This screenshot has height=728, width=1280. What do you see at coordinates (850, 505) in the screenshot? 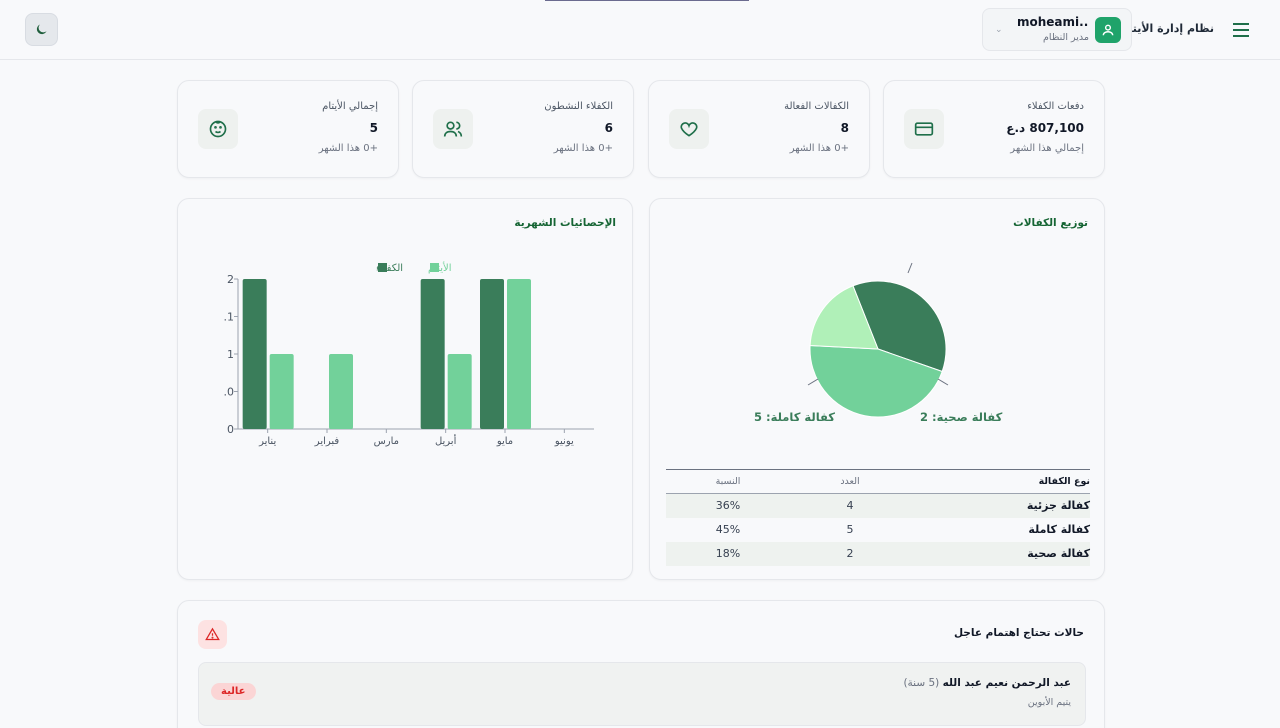
I see `cell-count: 4` at bounding box center [850, 505].